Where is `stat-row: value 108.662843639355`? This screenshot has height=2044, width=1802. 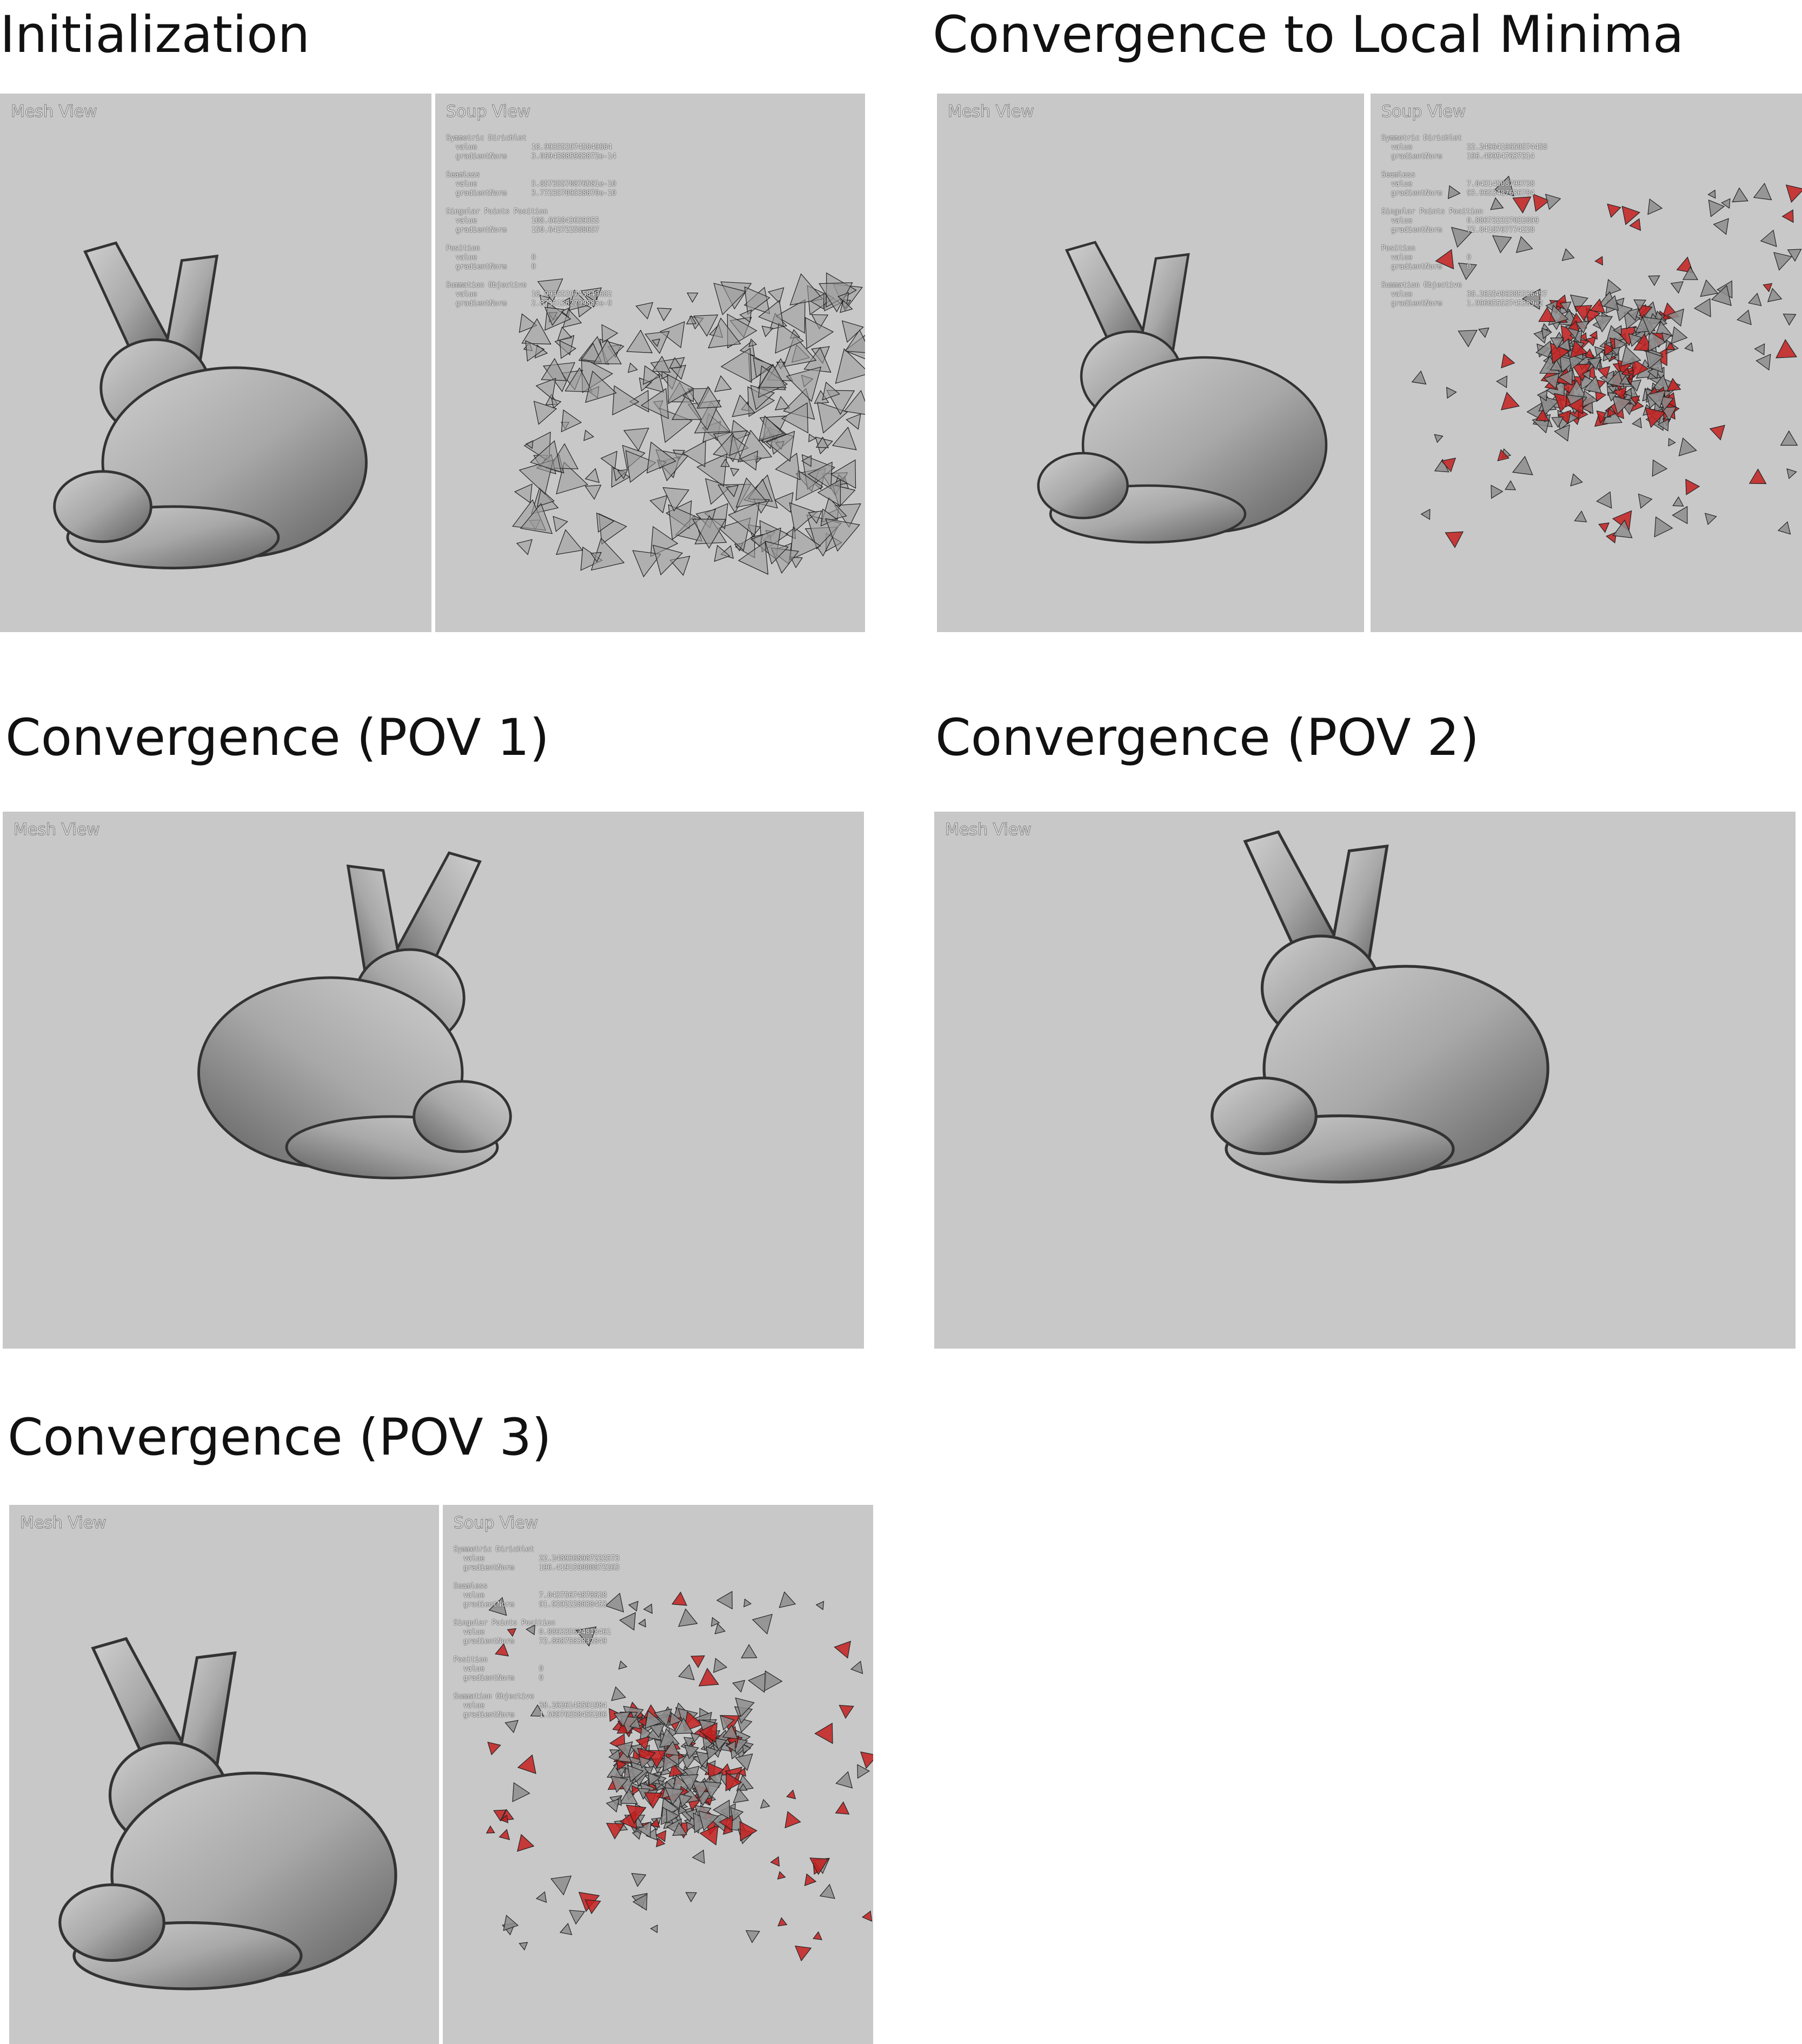 stat-row: value 108.662843639355 is located at coordinates (531, 220).